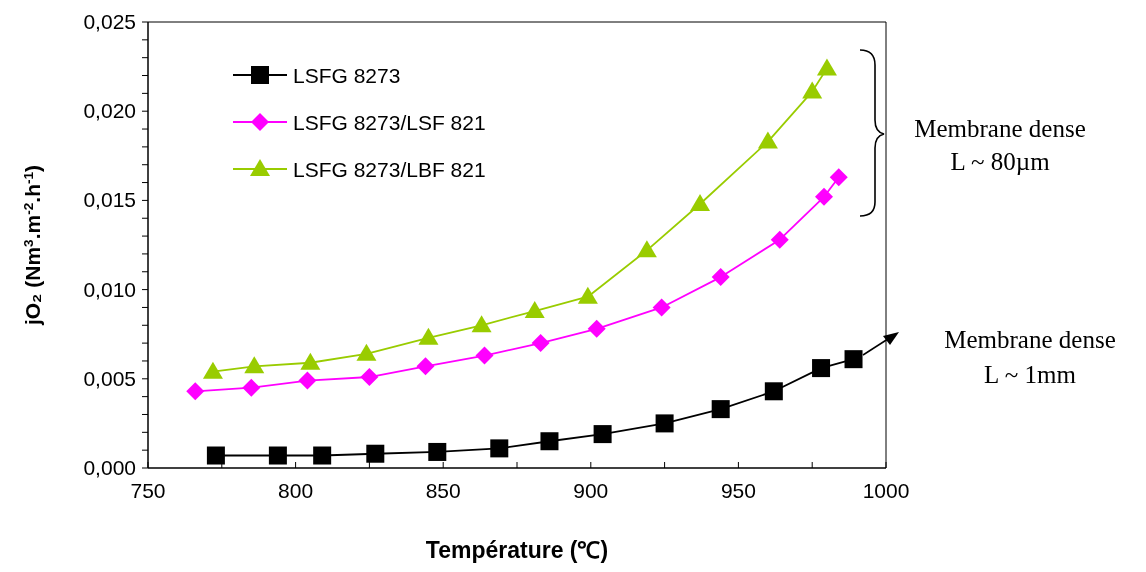  What do you see at coordinates (109, 111) in the screenshot?
I see `y-tick-label: 0,020` at bounding box center [109, 111].